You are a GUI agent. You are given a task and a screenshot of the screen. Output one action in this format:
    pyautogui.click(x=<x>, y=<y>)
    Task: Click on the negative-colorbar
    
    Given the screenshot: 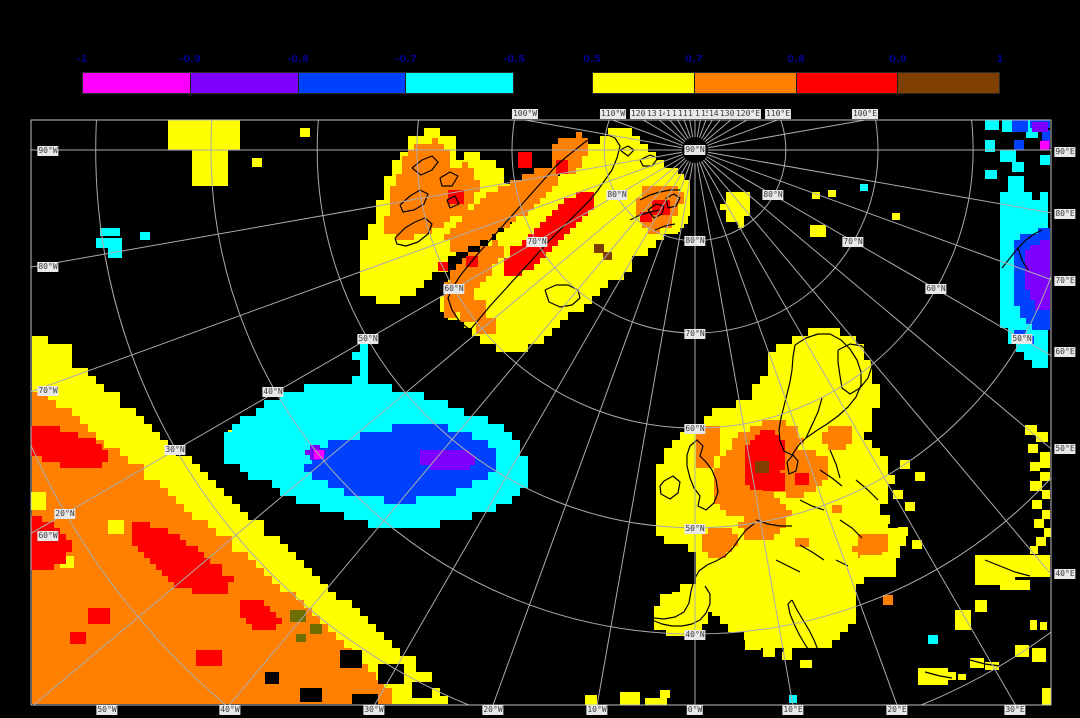 What is the action you would take?
    pyautogui.click(x=298, y=83)
    